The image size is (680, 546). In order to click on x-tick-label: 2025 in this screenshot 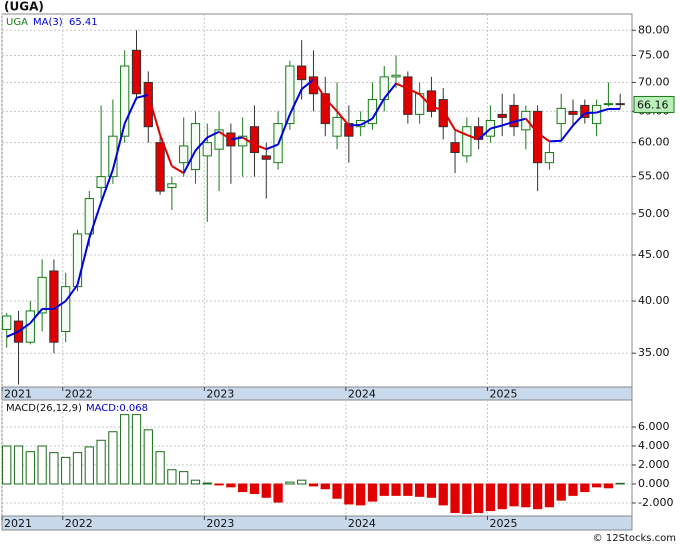, I will do `click(503, 523)`.